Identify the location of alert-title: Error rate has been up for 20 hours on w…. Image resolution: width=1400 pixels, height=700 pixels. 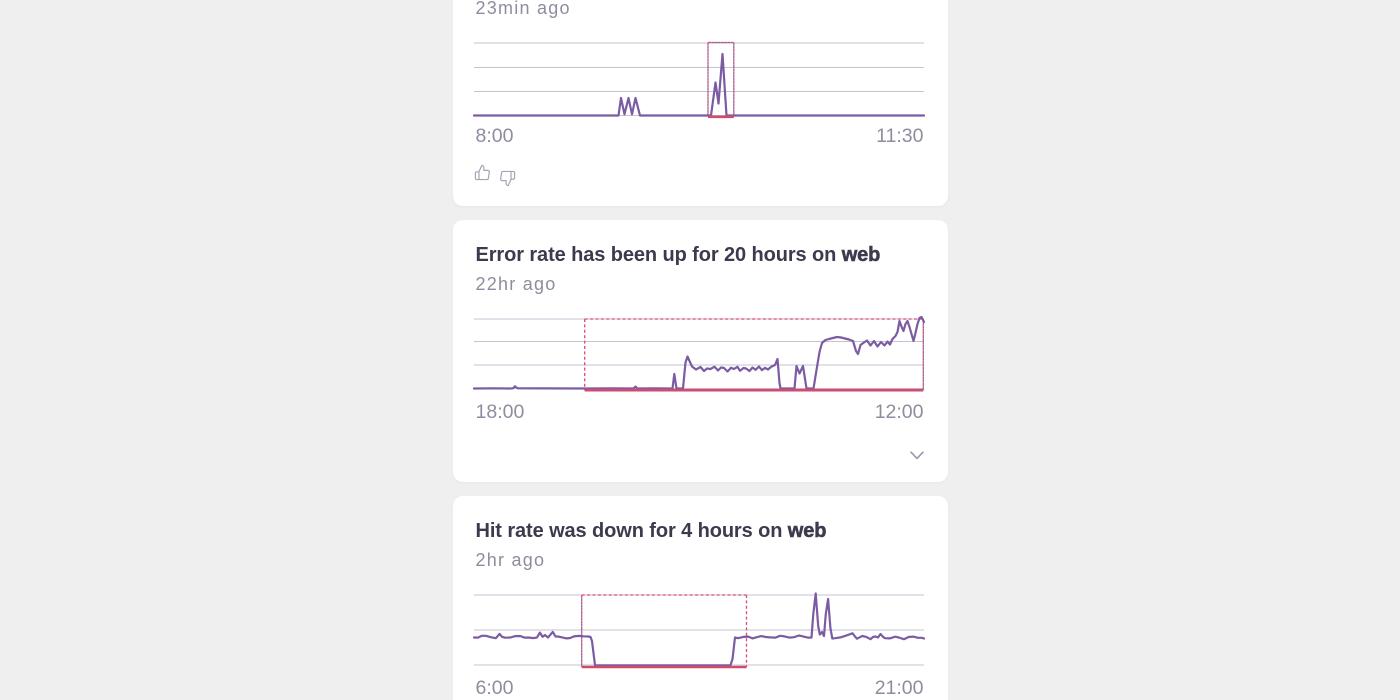
(700, 255).